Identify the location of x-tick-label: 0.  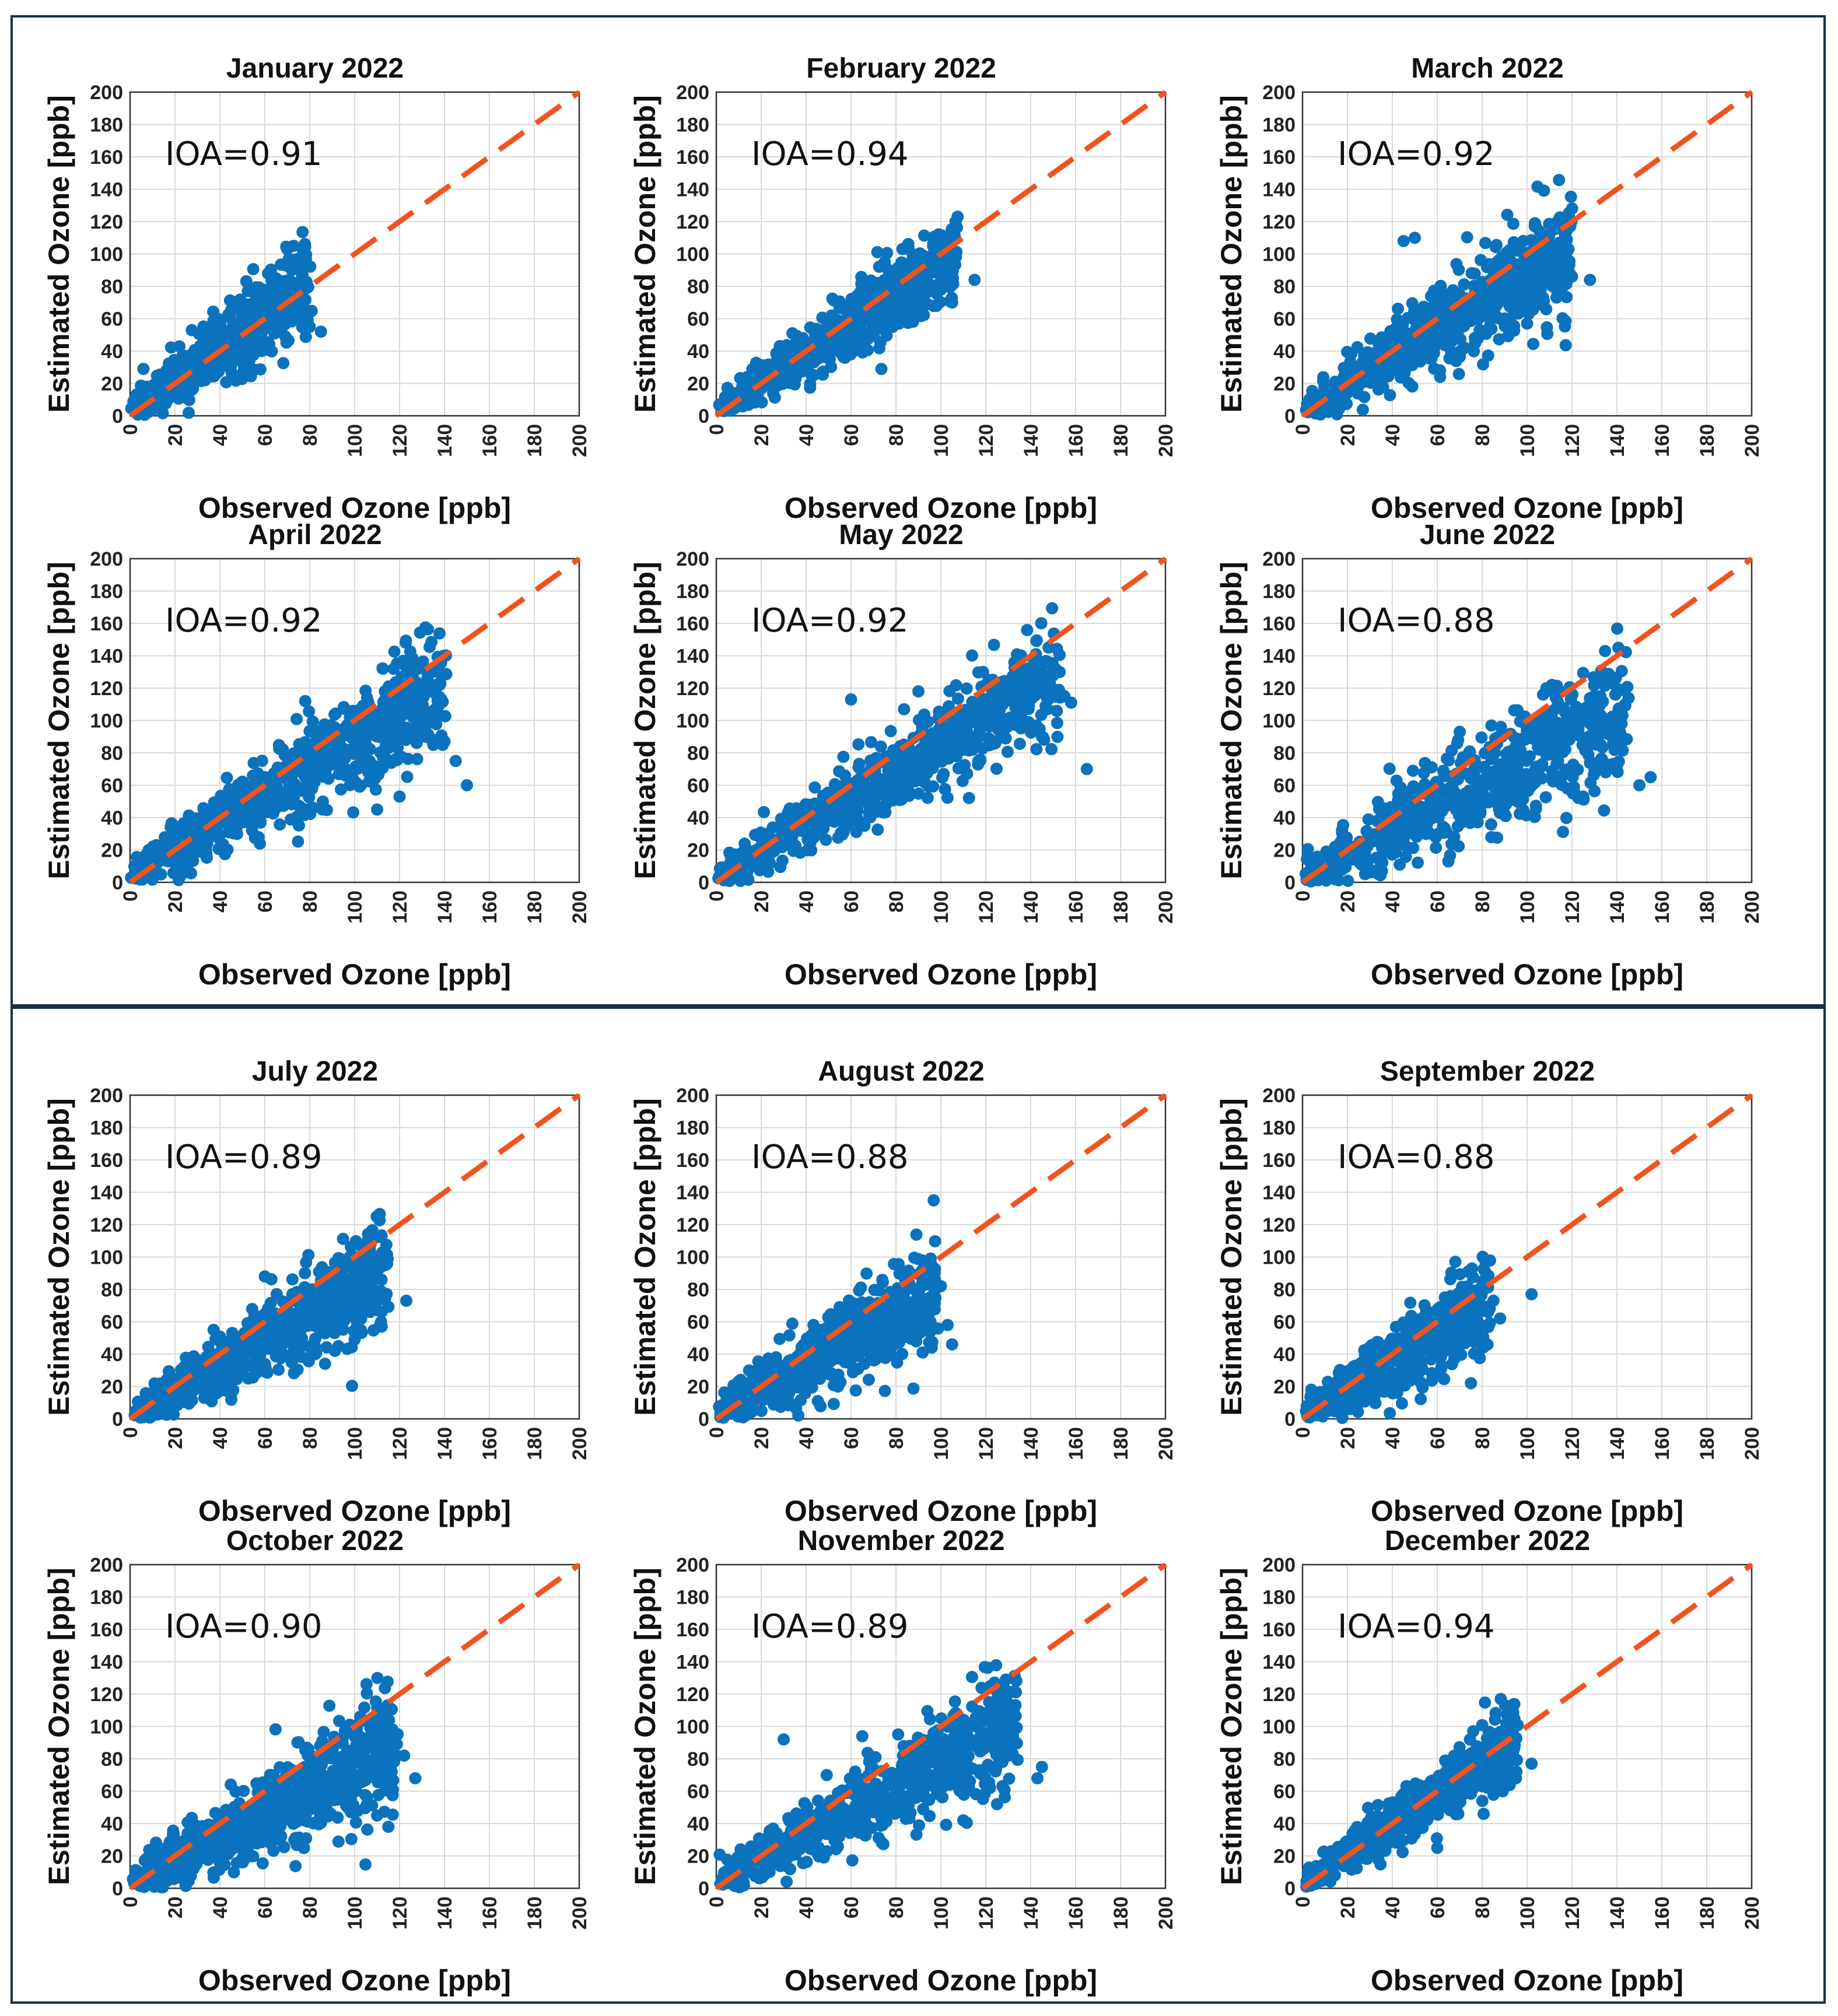
(1303, 429).